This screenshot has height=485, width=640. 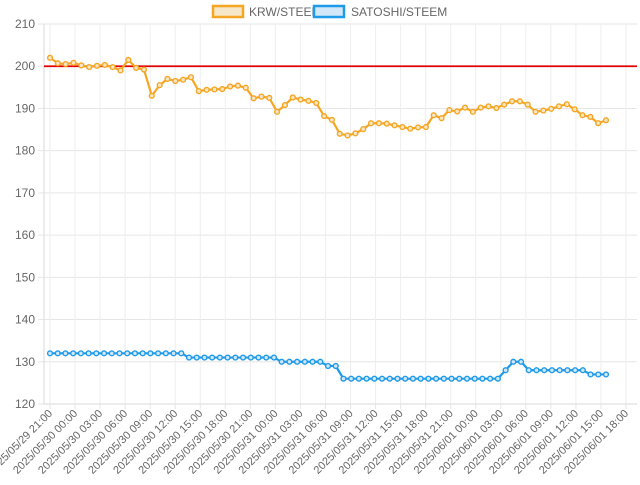 I want to click on legend-item-krw-steem: KRW/STEEM, so click(x=266, y=11).